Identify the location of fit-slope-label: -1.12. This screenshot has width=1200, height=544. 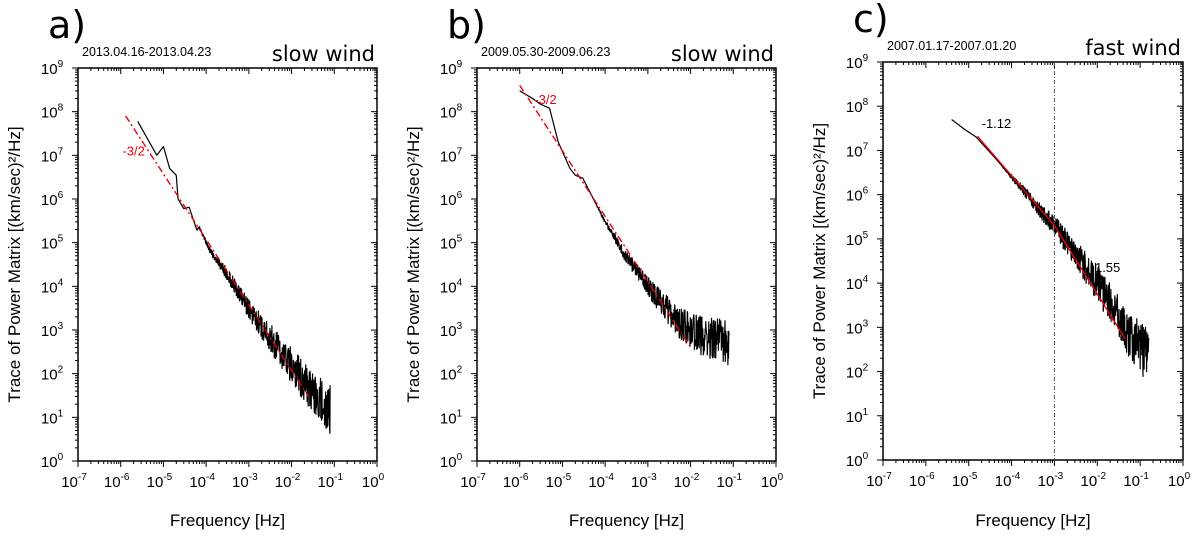
(997, 123).